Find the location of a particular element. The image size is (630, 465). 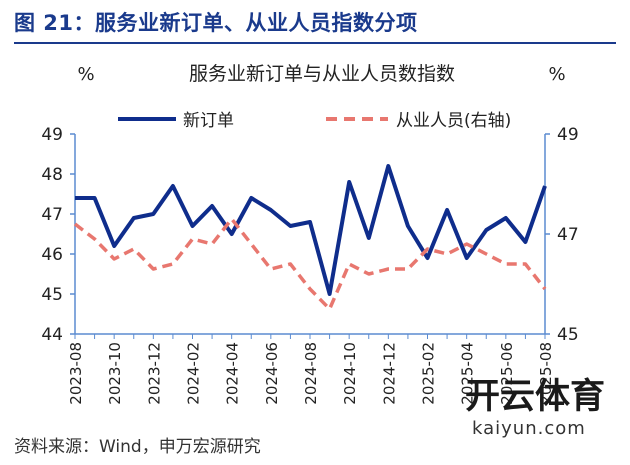

legend-label-employment: 从业人员(右轴) is located at coordinates (453, 121).